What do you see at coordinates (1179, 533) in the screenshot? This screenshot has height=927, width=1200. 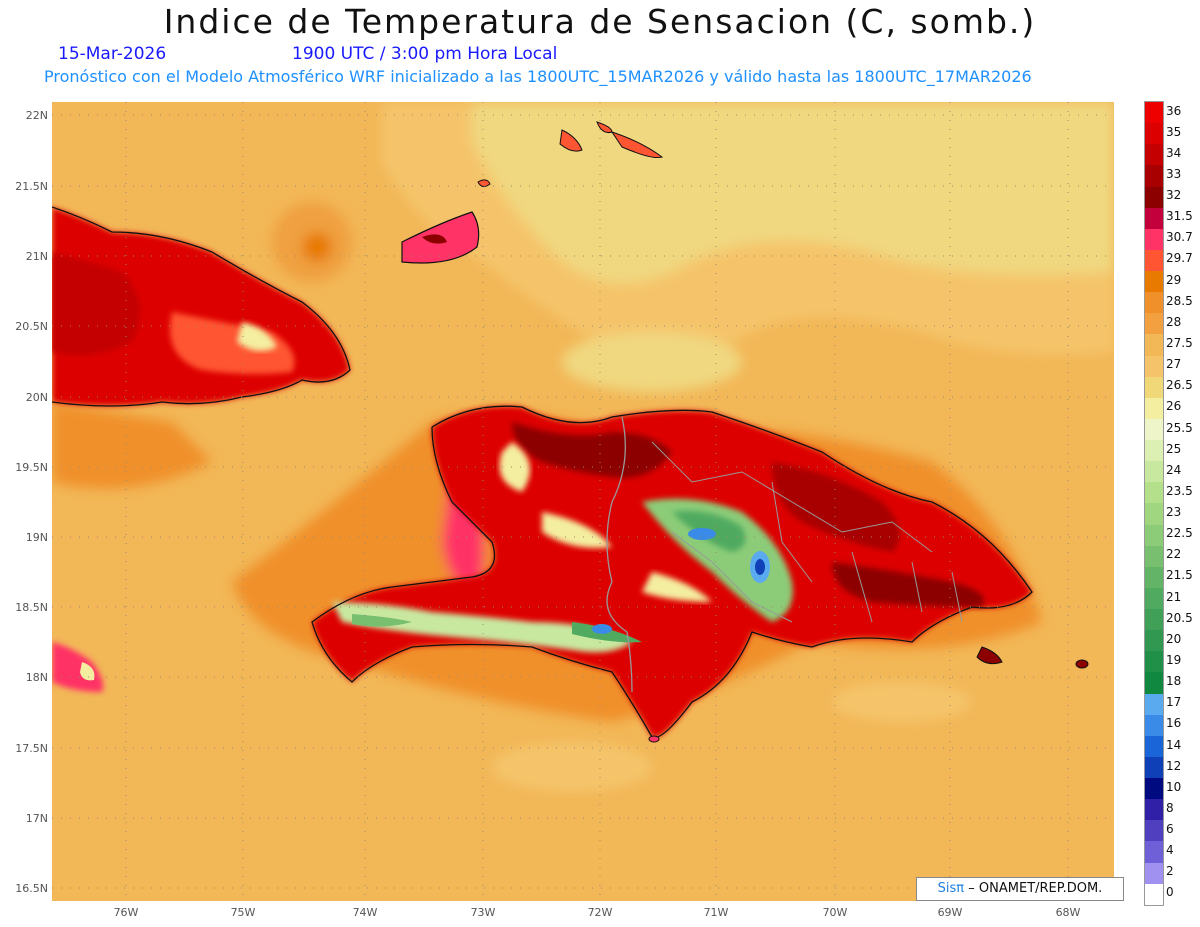 I see `legend-label: 22.5` at bounding box center [1179, 533].